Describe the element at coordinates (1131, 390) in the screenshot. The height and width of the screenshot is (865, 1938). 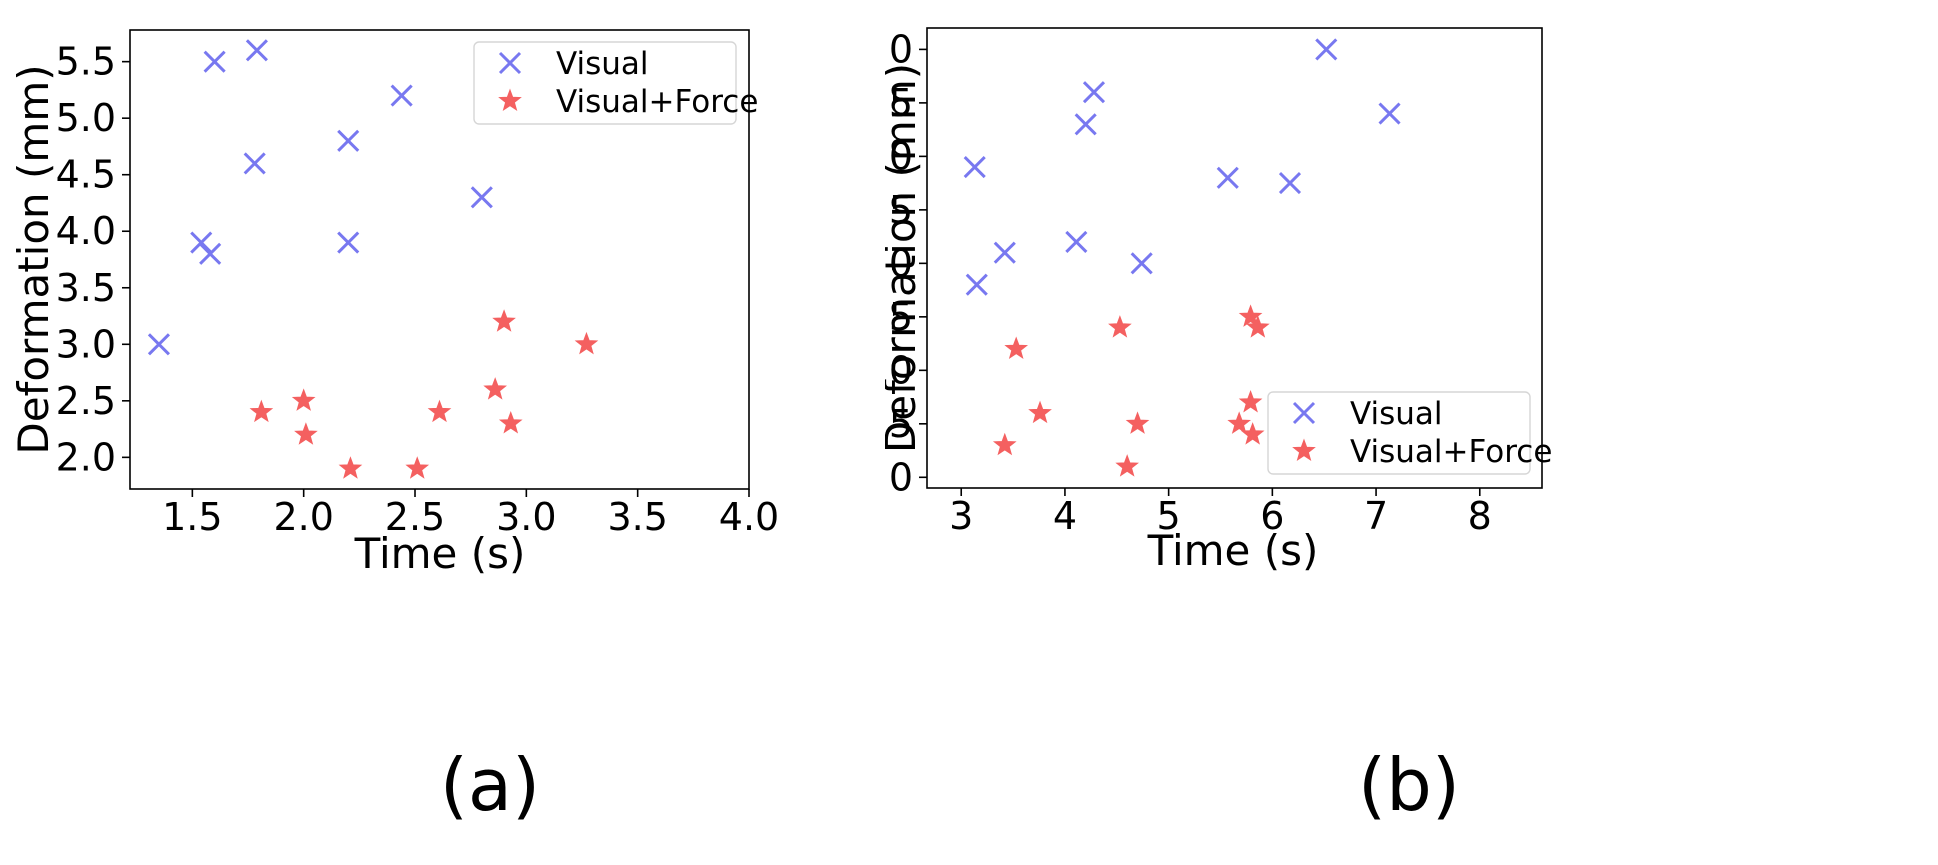
I see `series-visual-force` at that location.